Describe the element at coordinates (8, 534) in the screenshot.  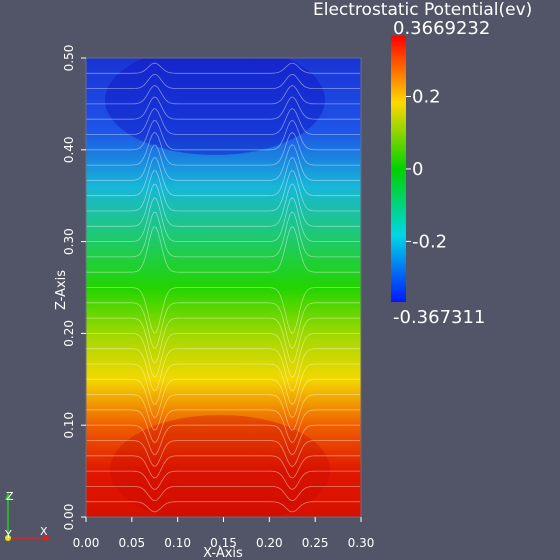
I see `orientation-y-label: Y` at that location.